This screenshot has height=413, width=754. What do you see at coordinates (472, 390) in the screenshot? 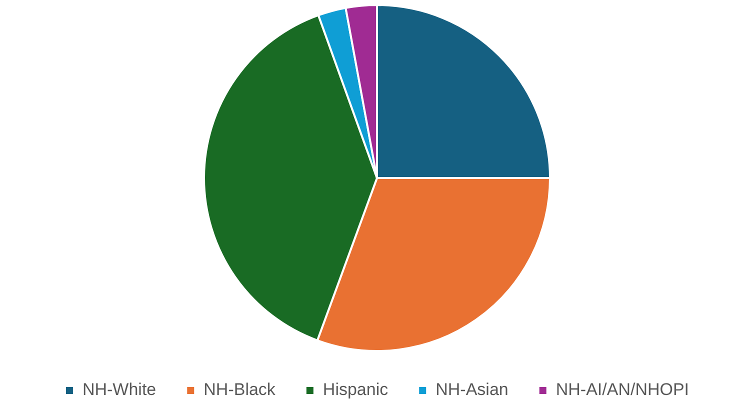
I see `legend-label: NH-Asian` at bounding box center [472, 390].